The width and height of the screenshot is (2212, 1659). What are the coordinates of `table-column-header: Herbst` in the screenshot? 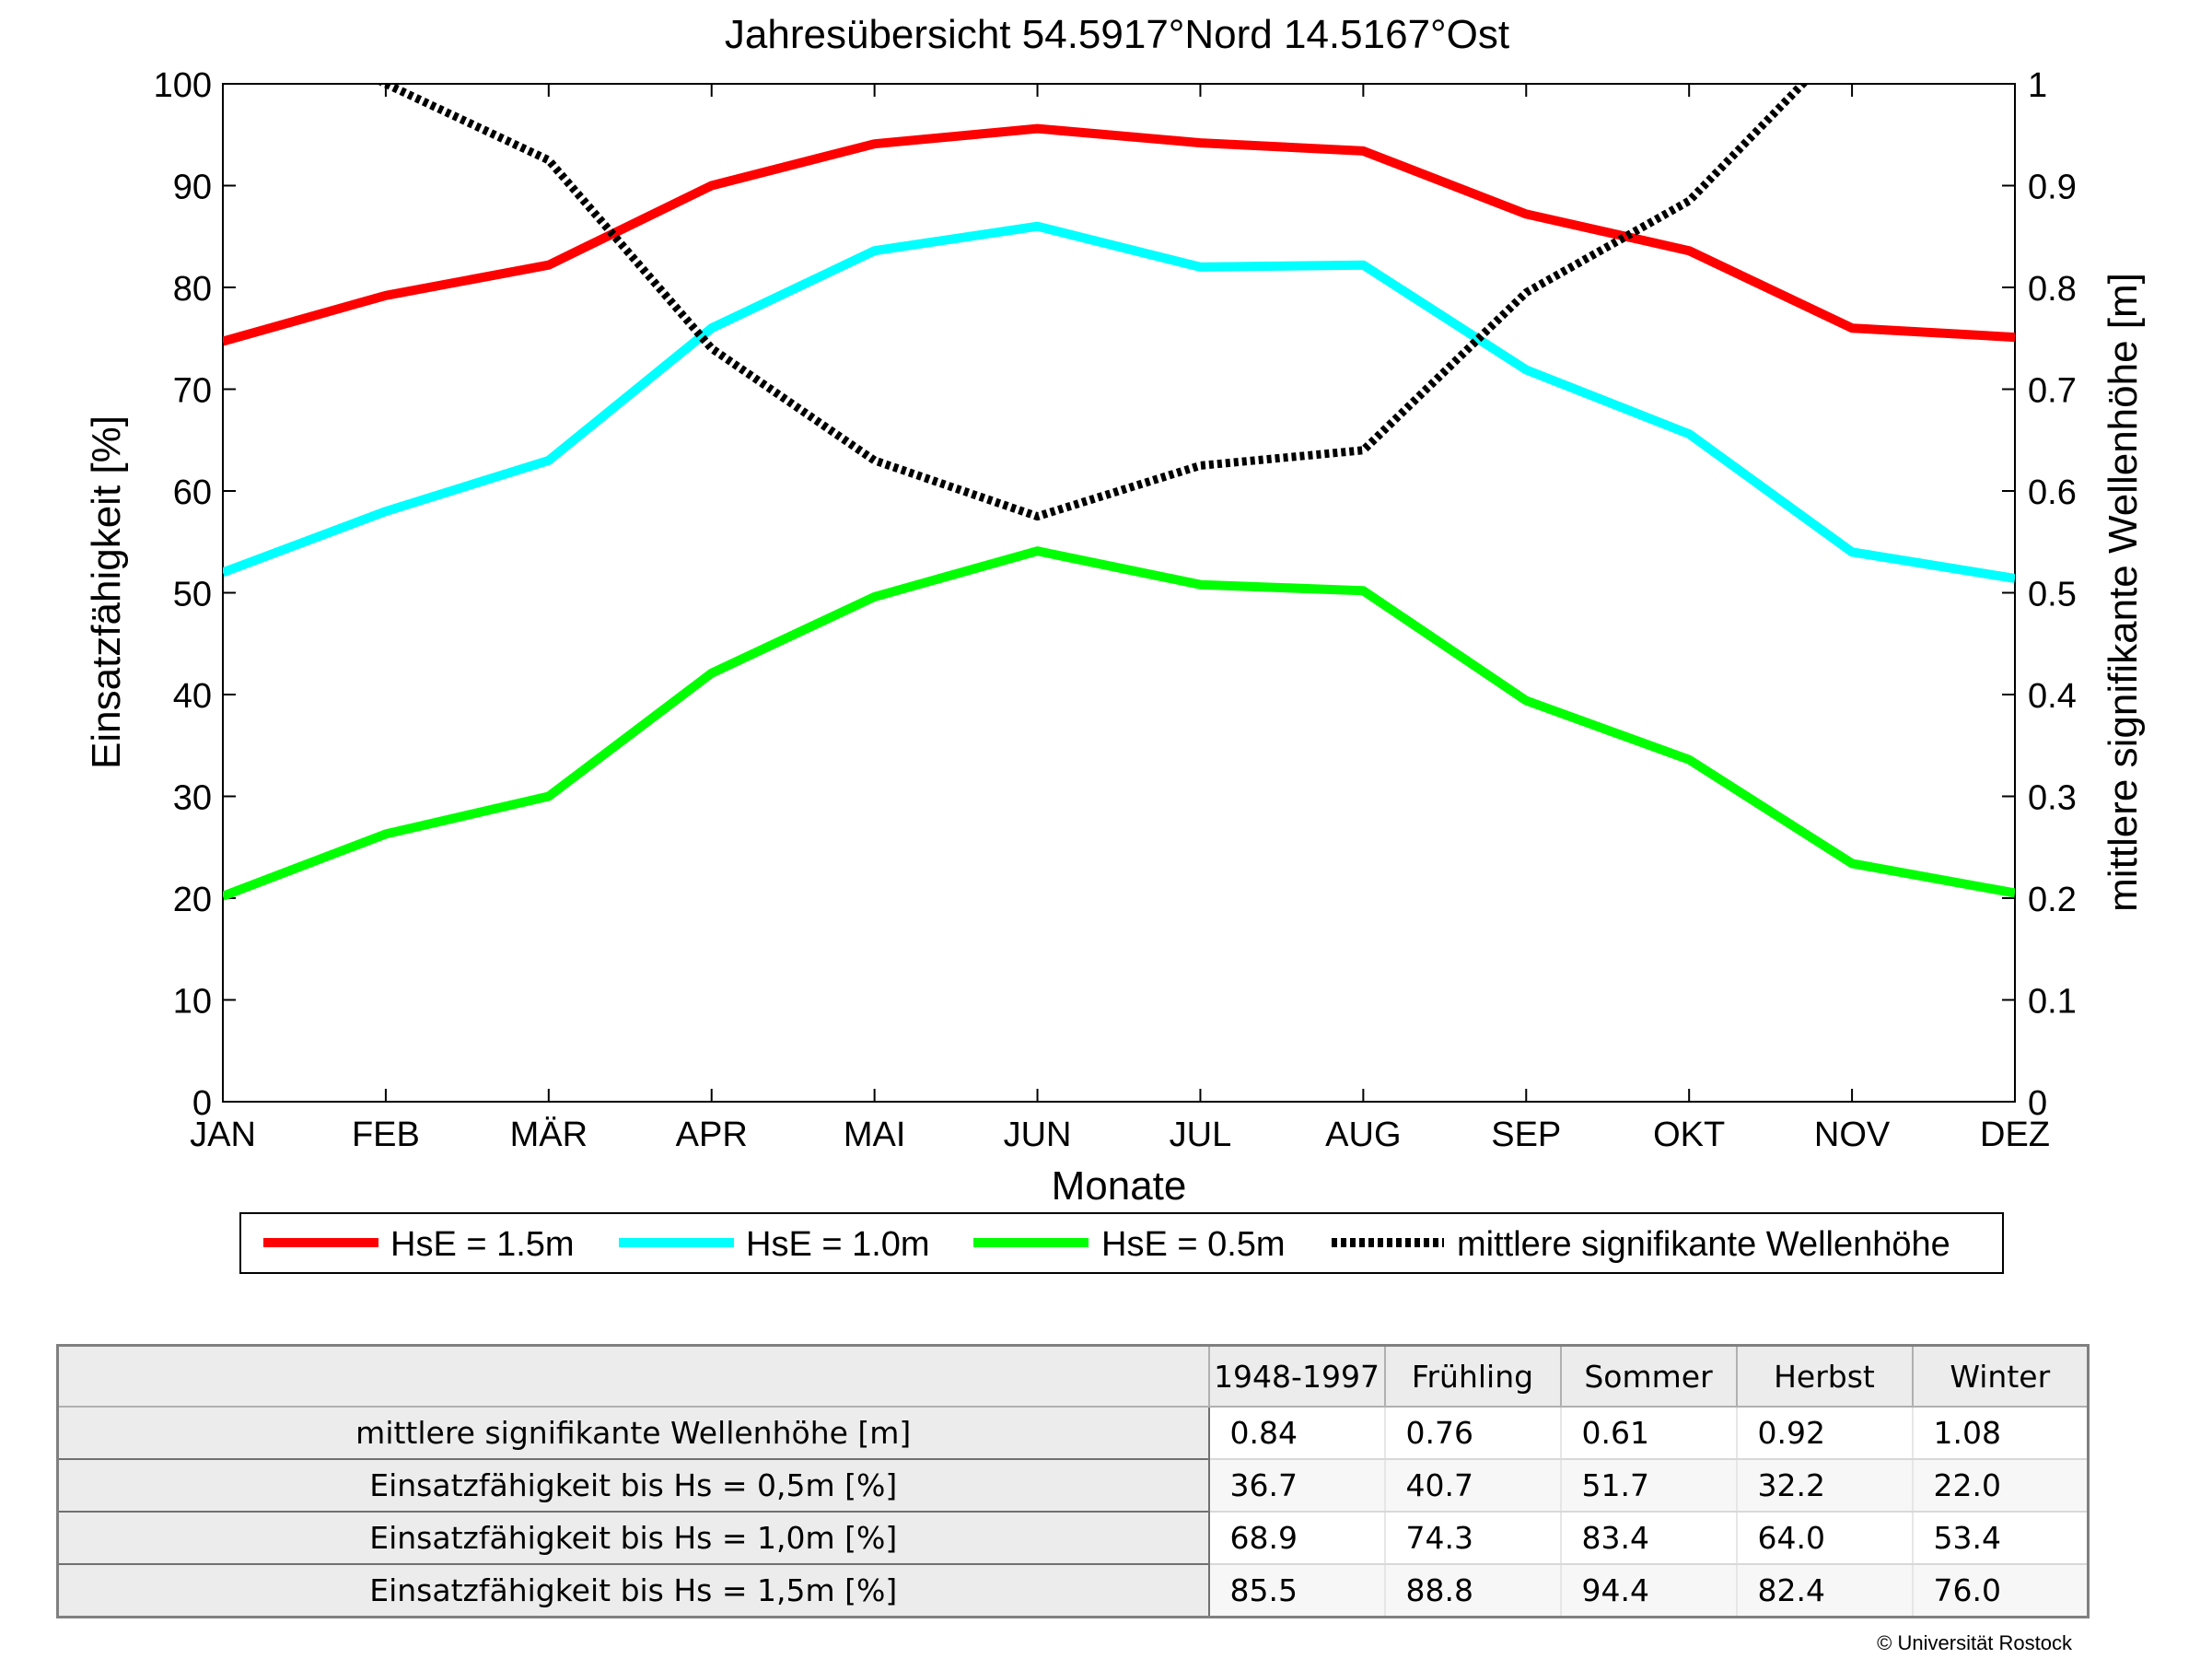 It's located at (1825, 1376).